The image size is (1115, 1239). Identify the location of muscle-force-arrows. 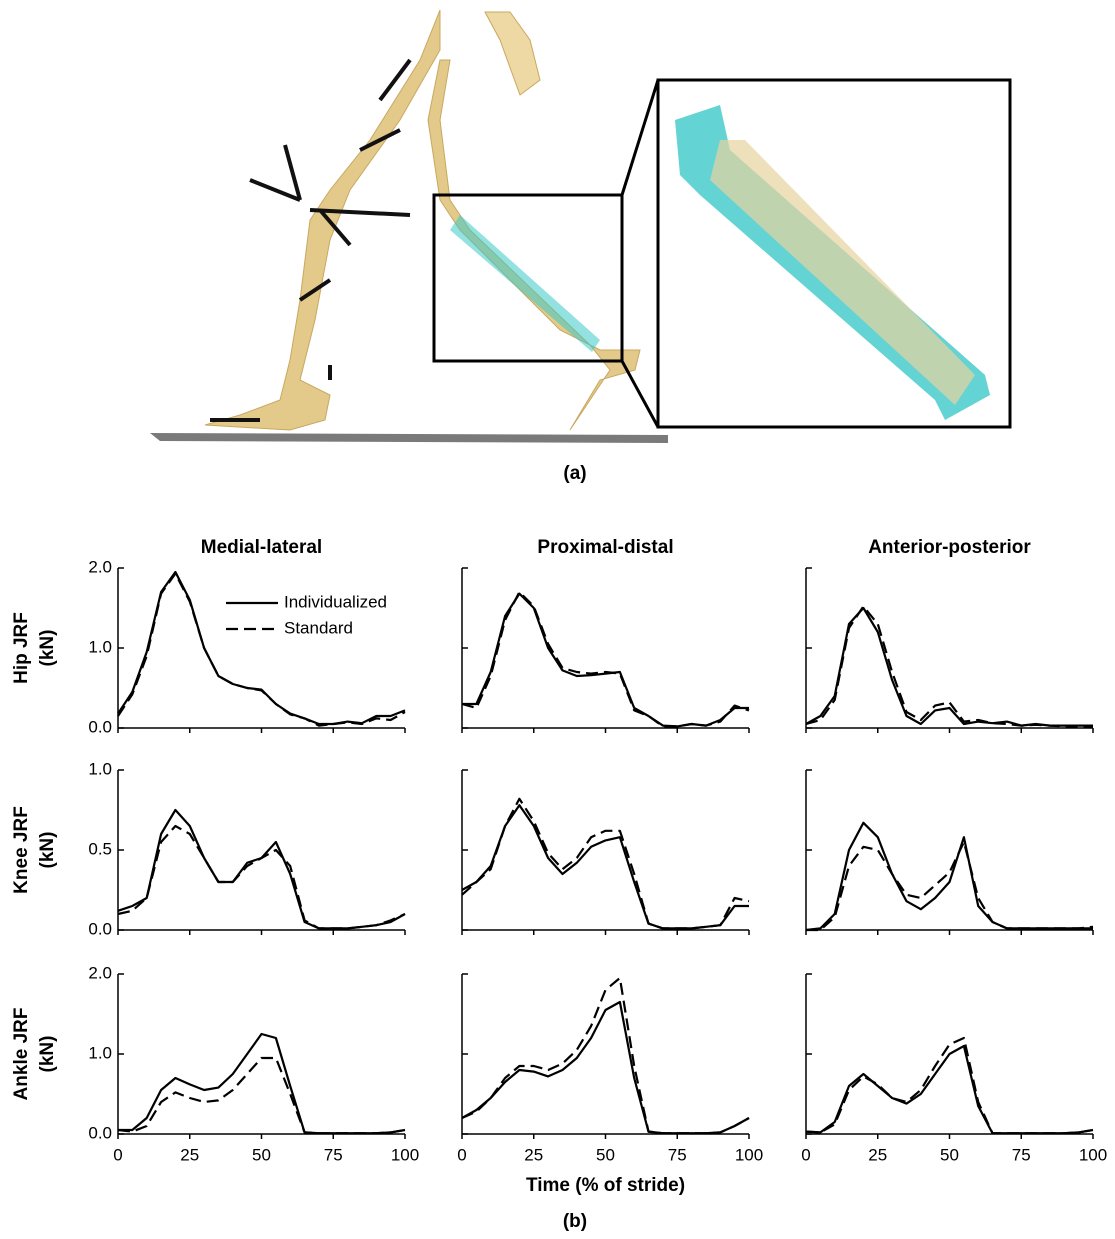
(311, 240).